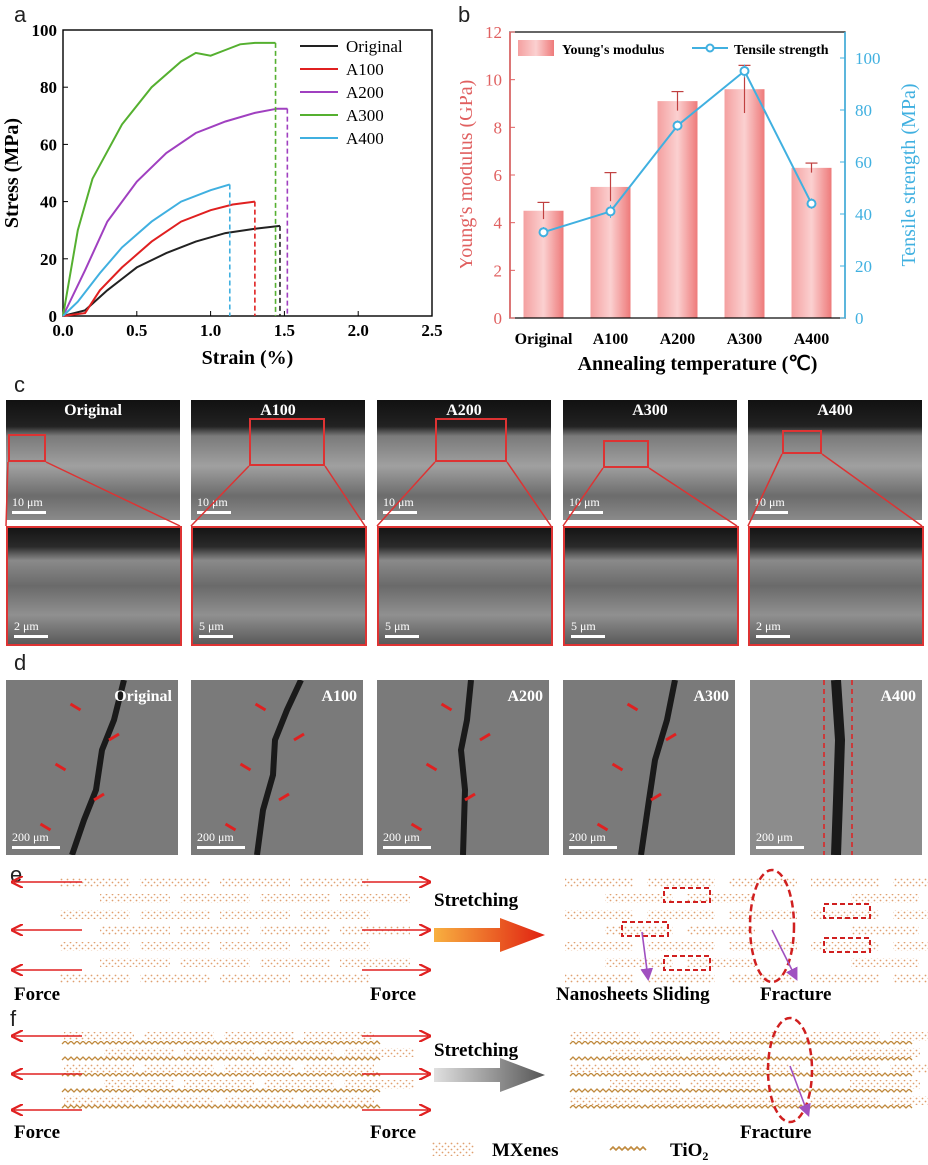 The image size is (928, 1165). What do you see at coordinates (20, 14) in the screenshot?
I see `panel-label-a: a` at bounding box center [20, 14].